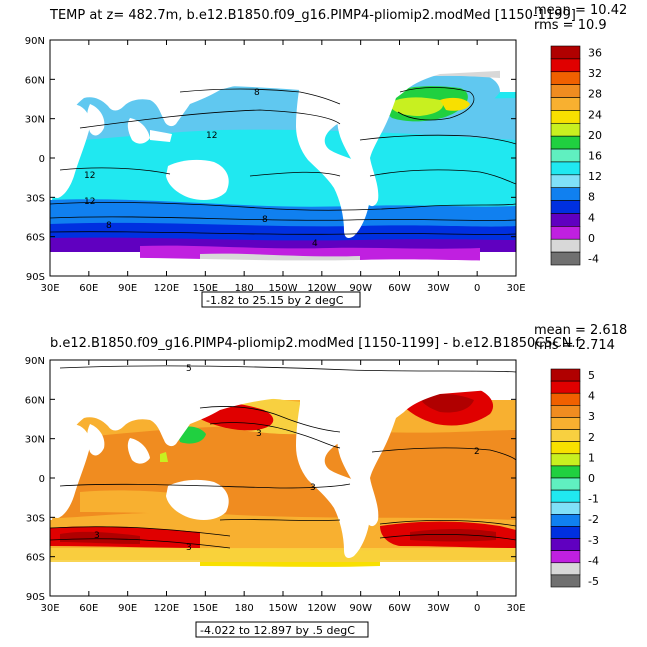 This screenshot has width=647, height=647. What do you see at coordinates (595, 73) in the screenshot?
I see `colorbar-label: 32` at bounding box center [595, 73].